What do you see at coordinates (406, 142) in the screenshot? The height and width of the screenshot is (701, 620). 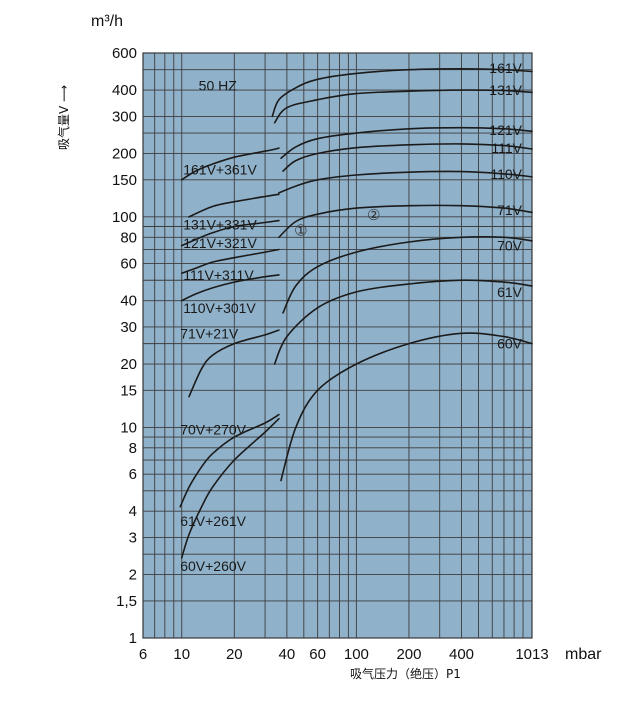 I see `curve-121v` at bounding box center [406, 142].